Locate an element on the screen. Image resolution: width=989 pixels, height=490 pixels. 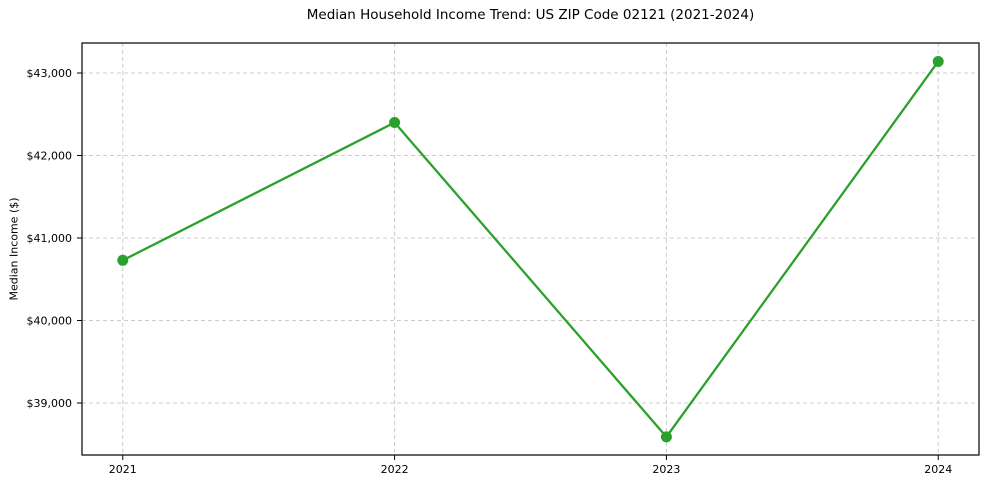
y-tick-label: $40,000 is located at coordinates (50, 320).